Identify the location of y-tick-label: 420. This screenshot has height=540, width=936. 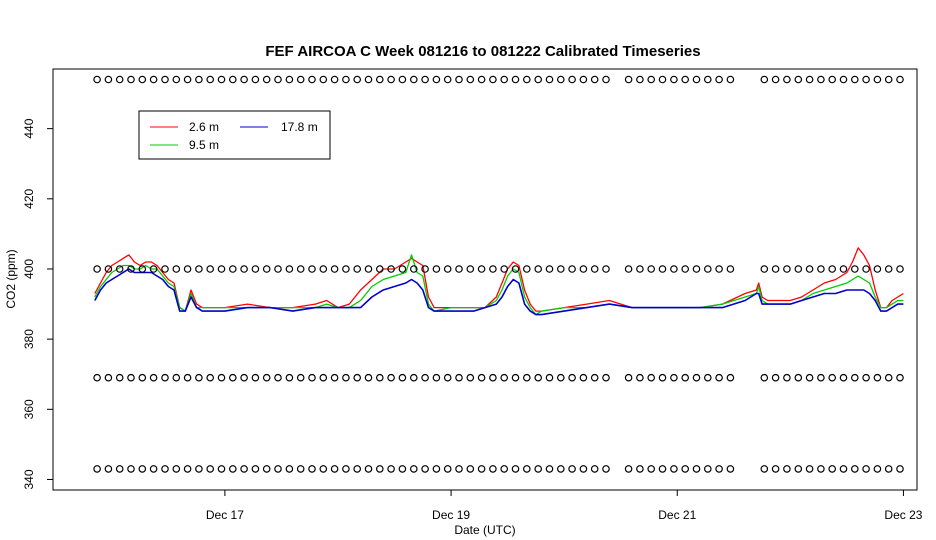
(29, 198).